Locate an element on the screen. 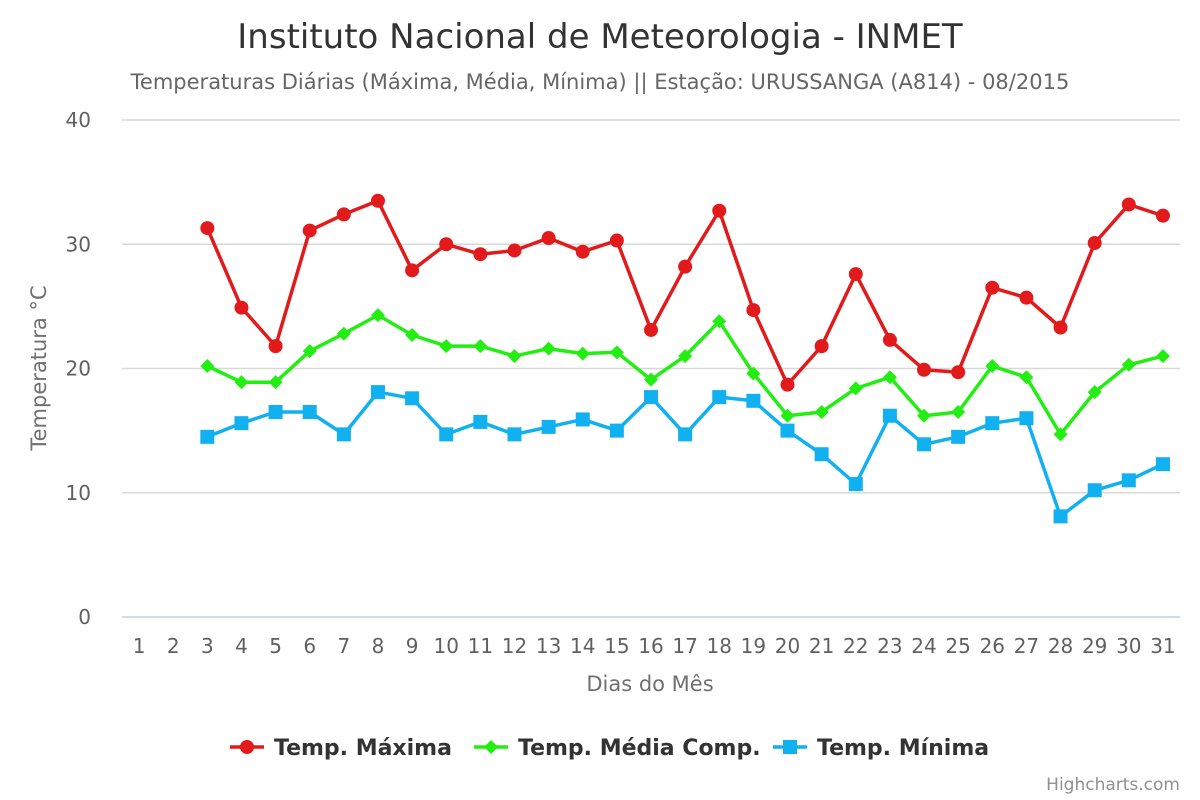 This screenshot has width=1200, height=800. x-tick-label: 20 is located at coordinates (787, 646).